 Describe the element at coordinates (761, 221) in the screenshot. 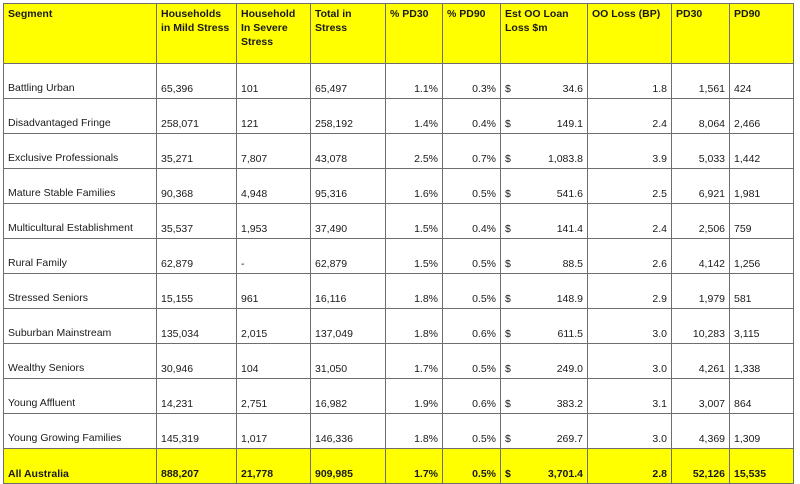

I see `cell-pd90: 759` at that location.